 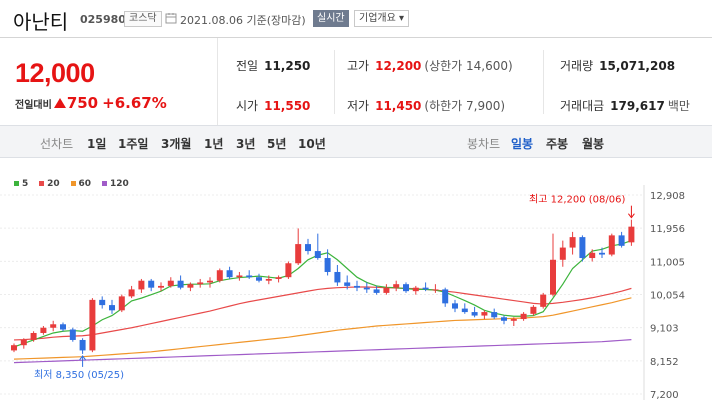 I want to click on company-overview-dropdown: 기업개요 ▾, so click(x=381, y=18).